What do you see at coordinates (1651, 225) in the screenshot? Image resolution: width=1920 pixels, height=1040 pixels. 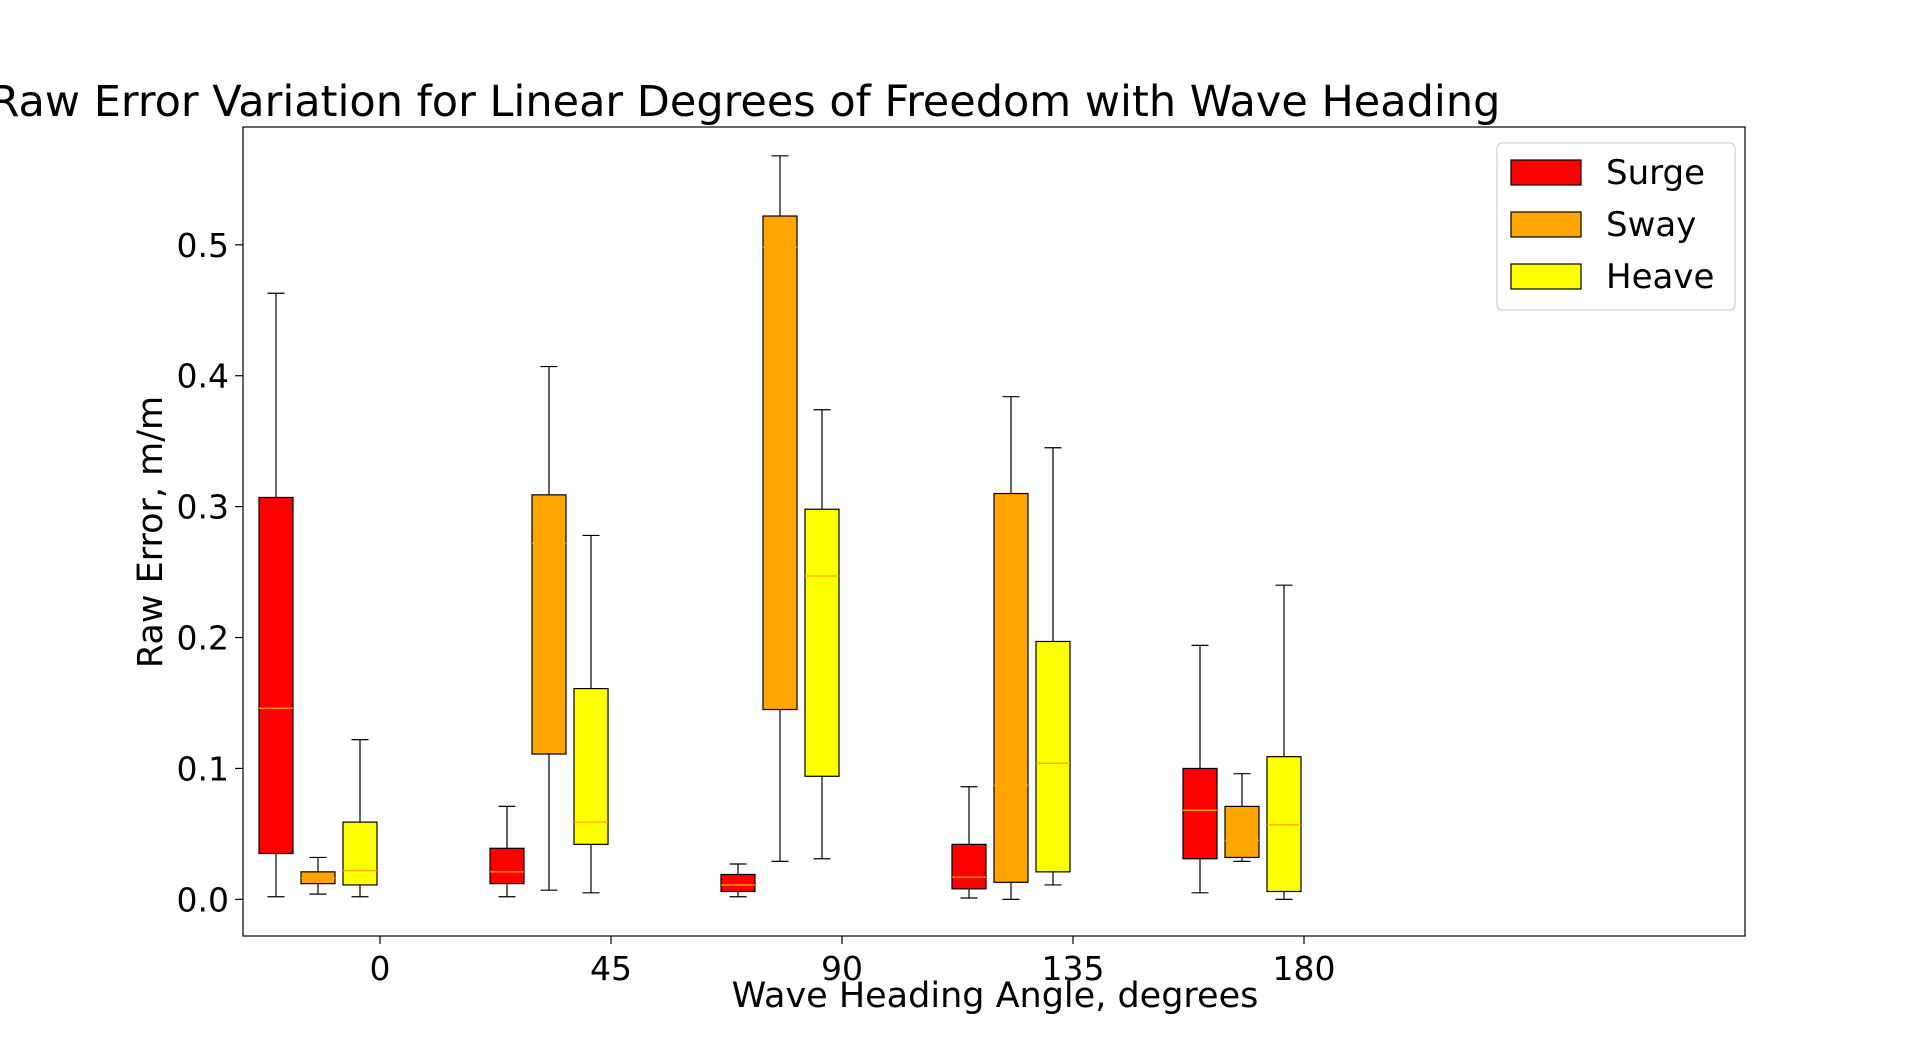 I see `legend-label-sway: Sway` at bounding box center [1651, 225].